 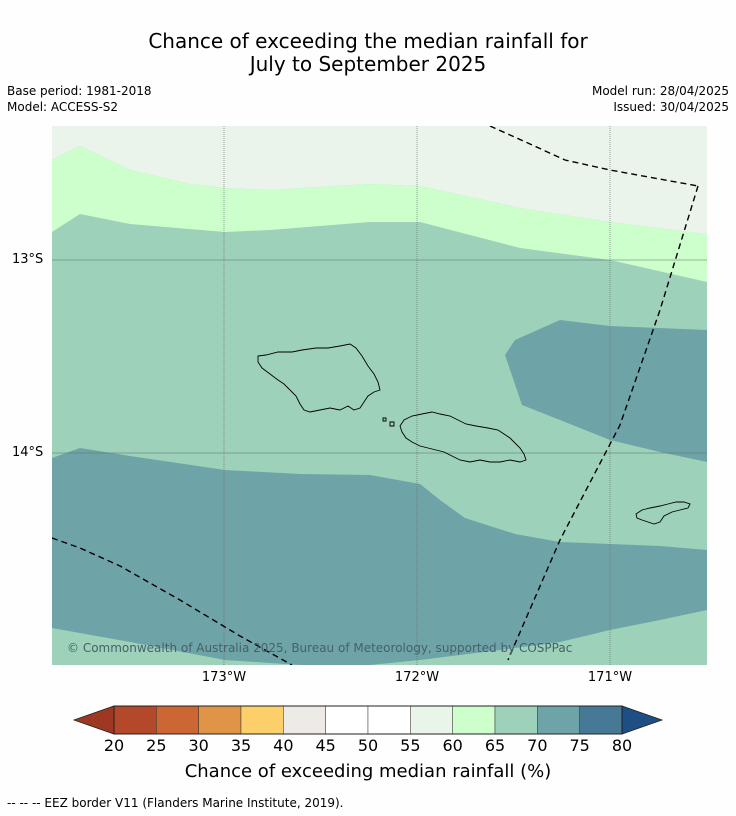 I want to click on meta-left: Base period: 1981-2018 Model: ACCESS-S2, so click(x=79, y=99).